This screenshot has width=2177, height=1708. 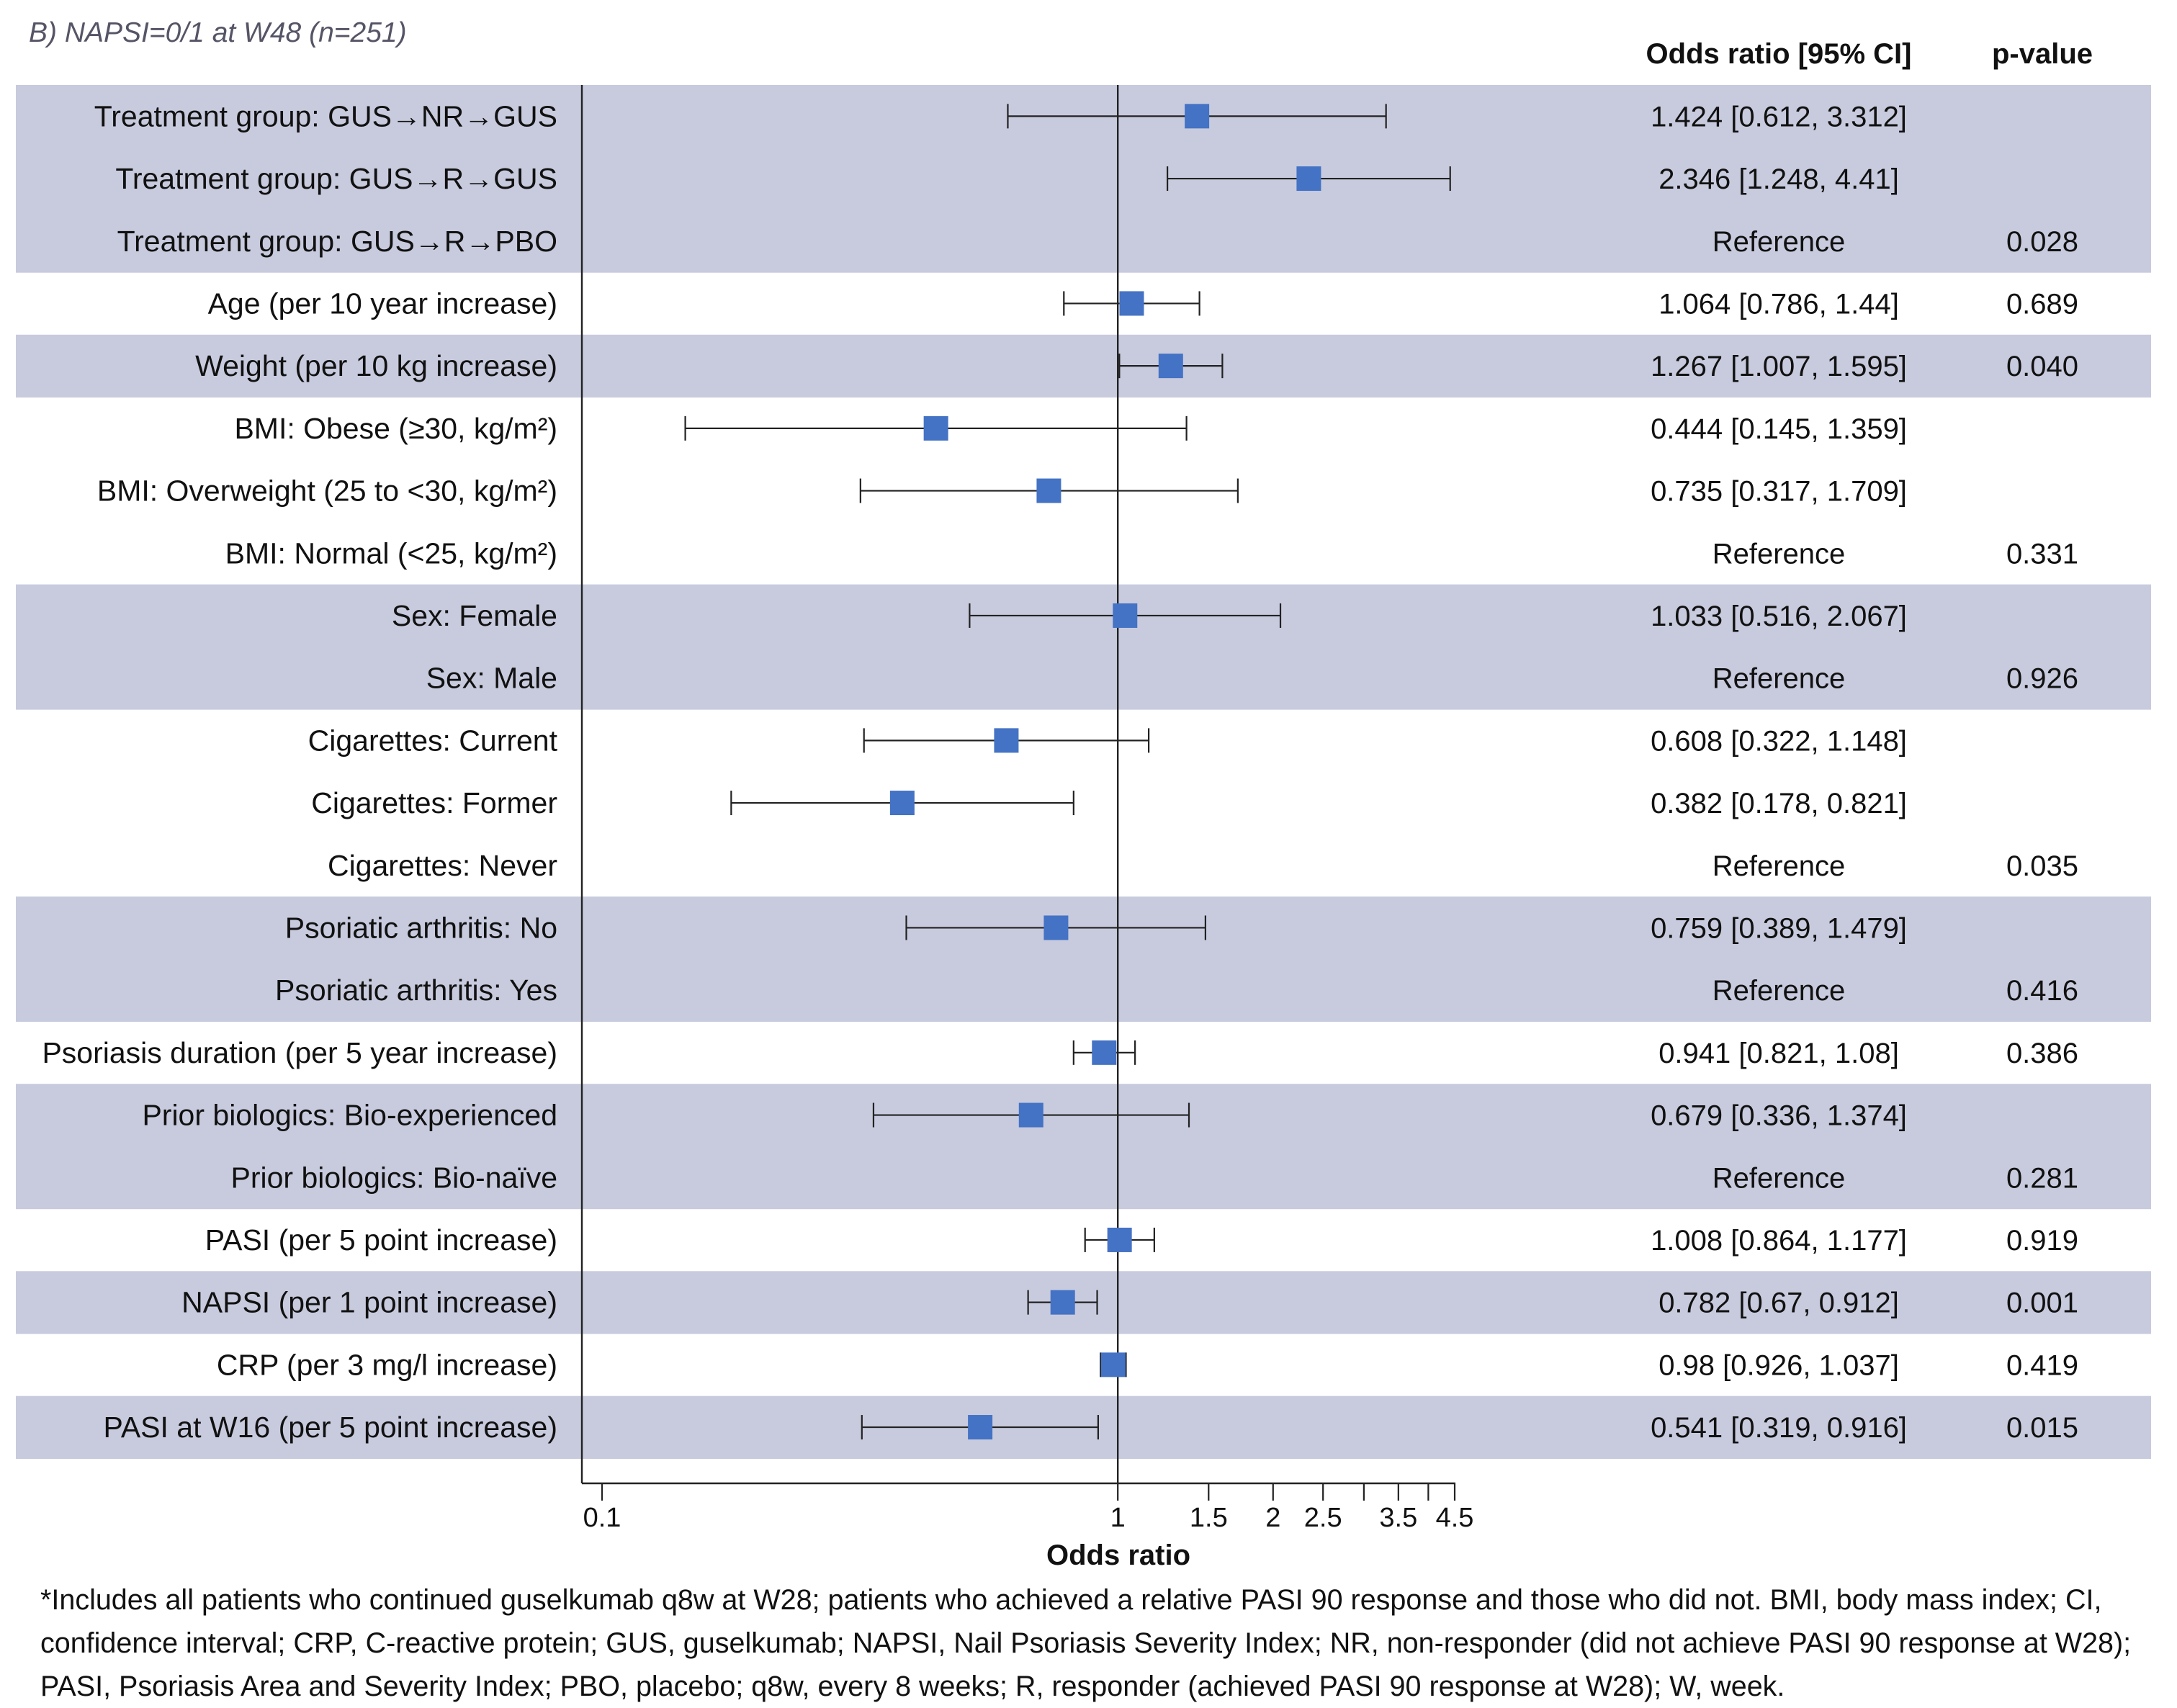 What do you see at coordinates (391, 553) in the screenshot?
I see `row-label: BMI: Normal (<25, kg/m²)` at bounding box center [391, 553].